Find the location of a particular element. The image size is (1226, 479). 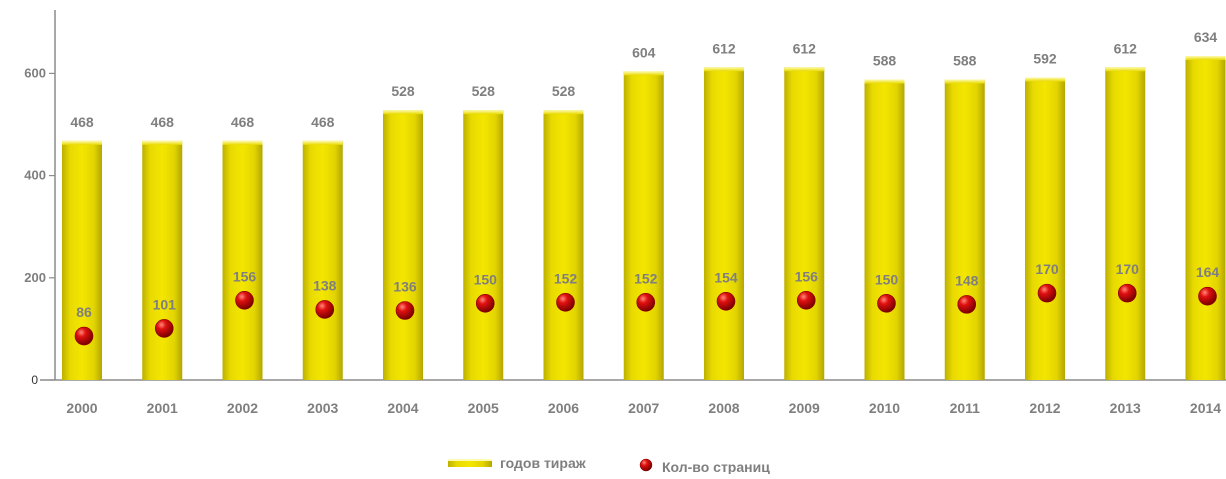

x-tick-label: 2010 is located at coordinates (884, 408).